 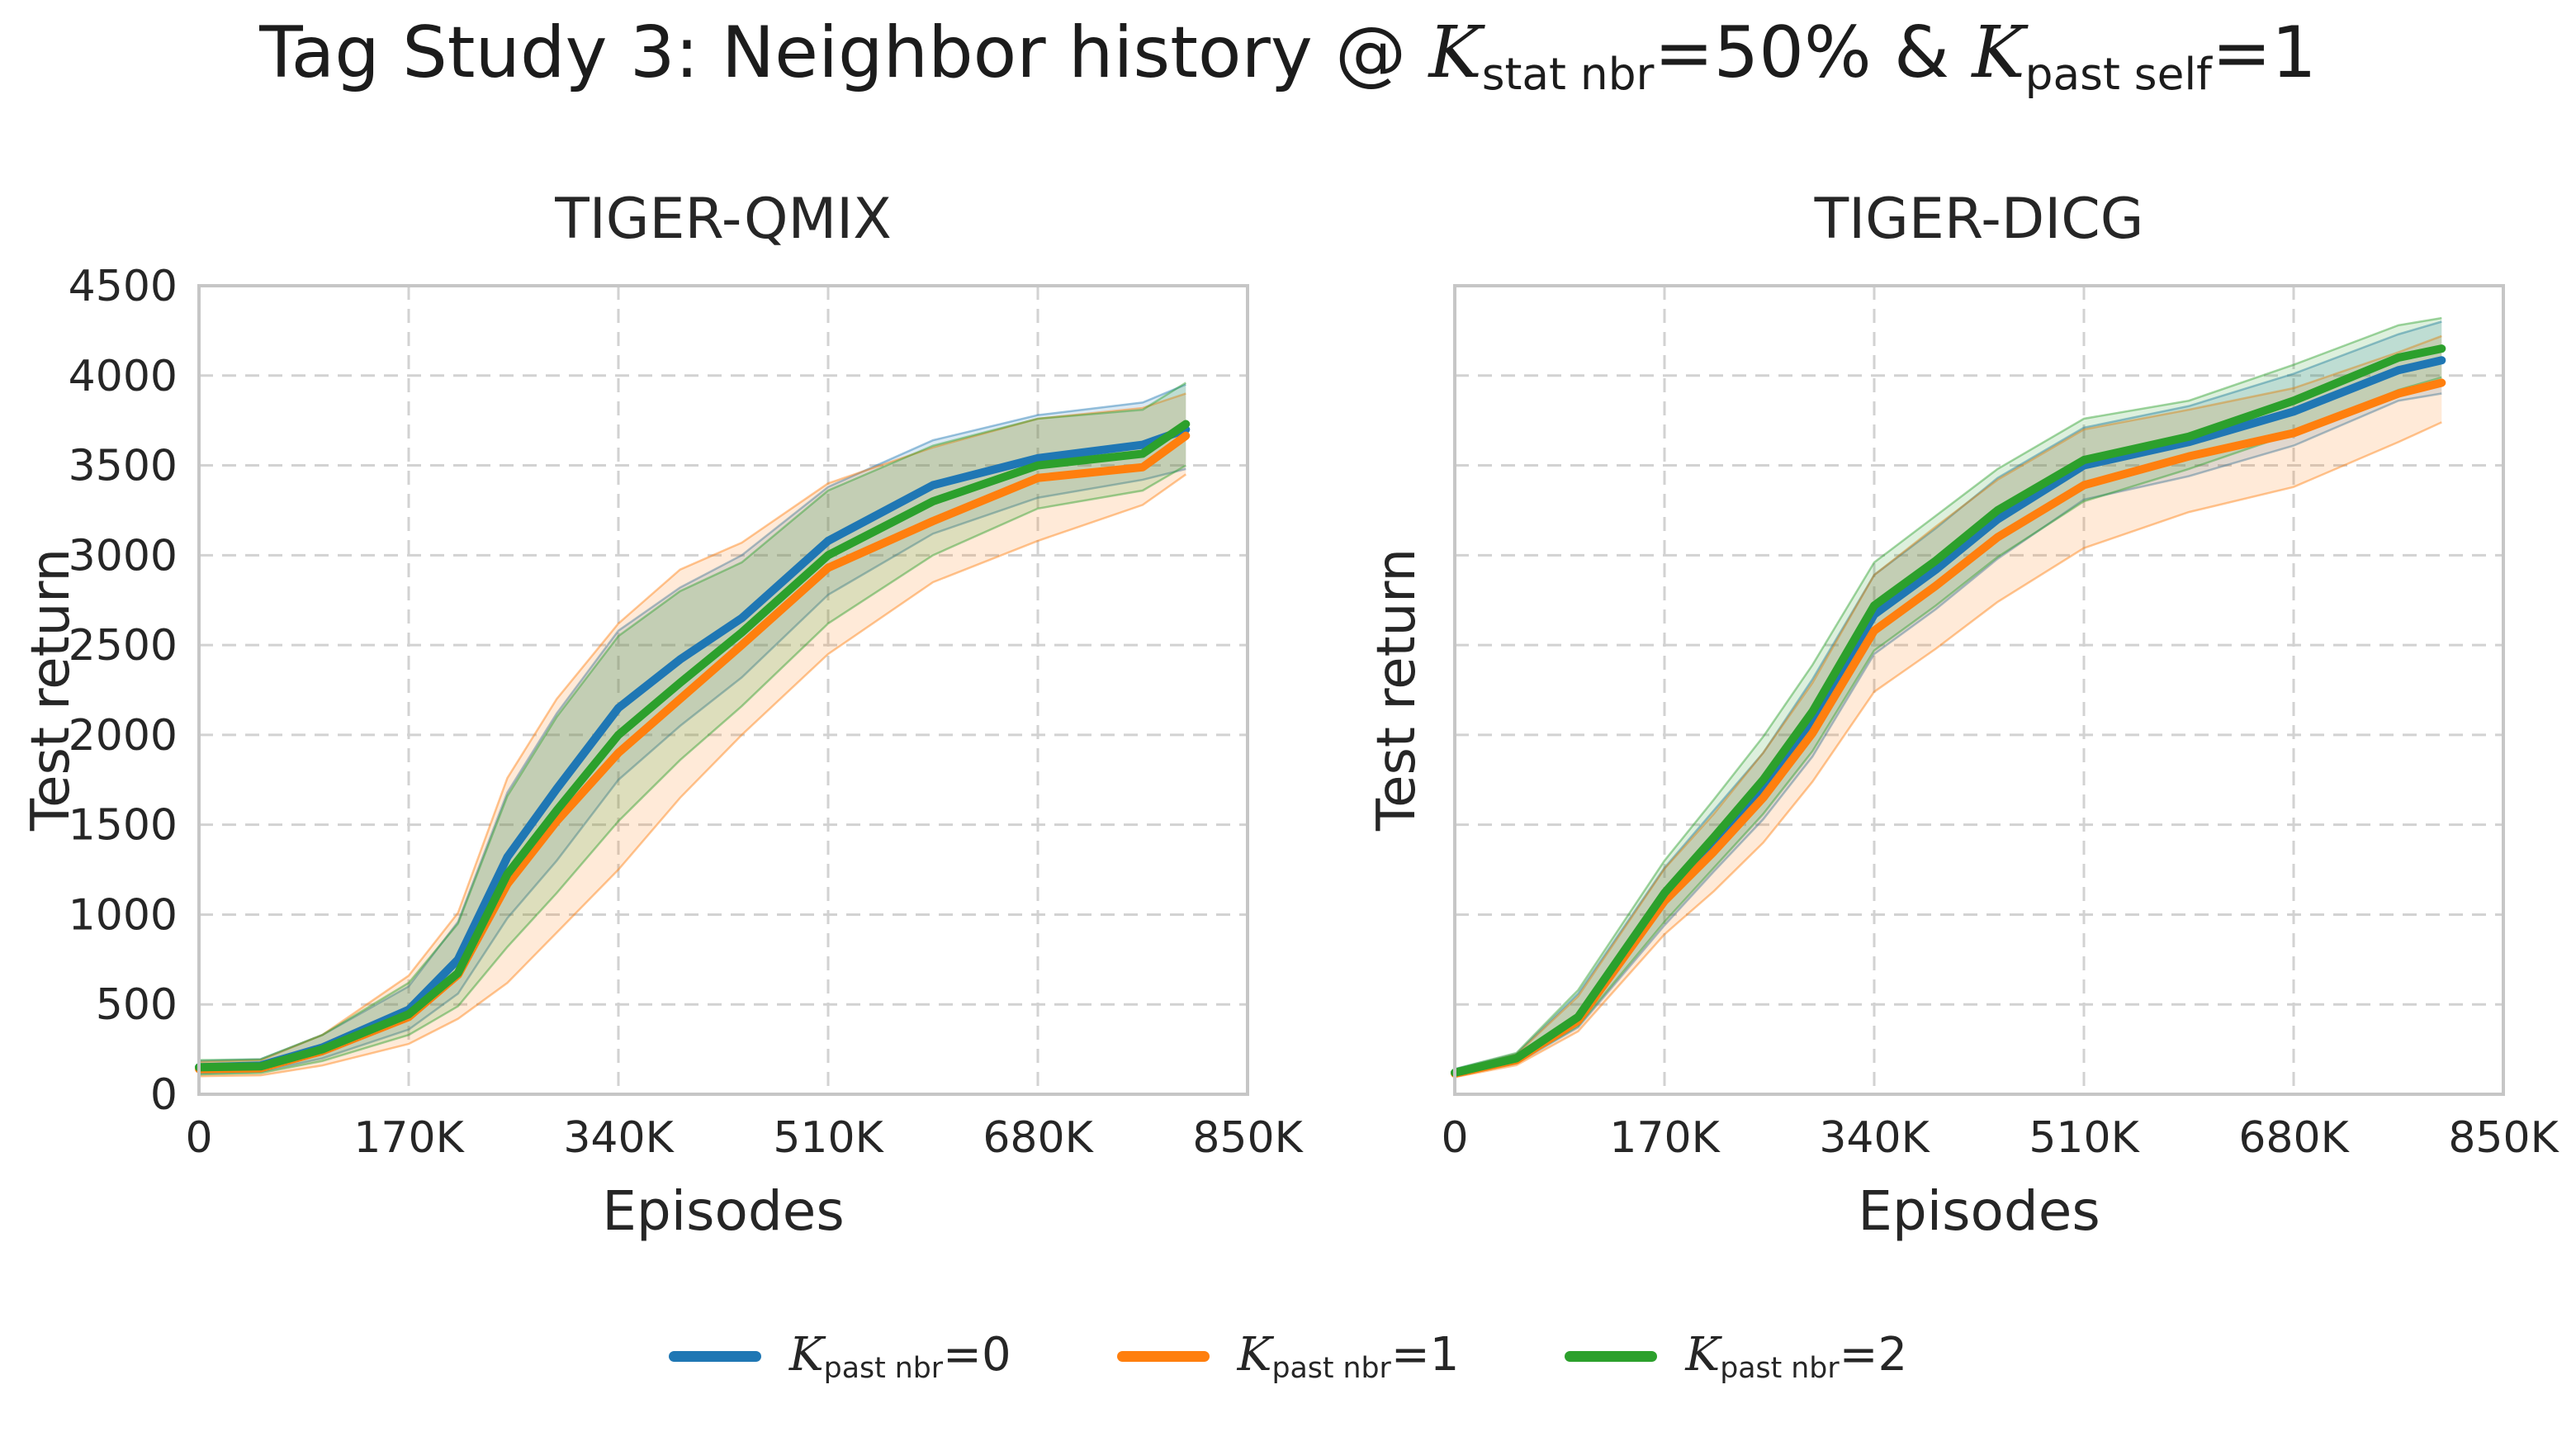 What do you see at coordinates (2118, 74) in the screenshot?
I see `figure-title-k2-subscript: past self` at bounding box center [2118, 74].